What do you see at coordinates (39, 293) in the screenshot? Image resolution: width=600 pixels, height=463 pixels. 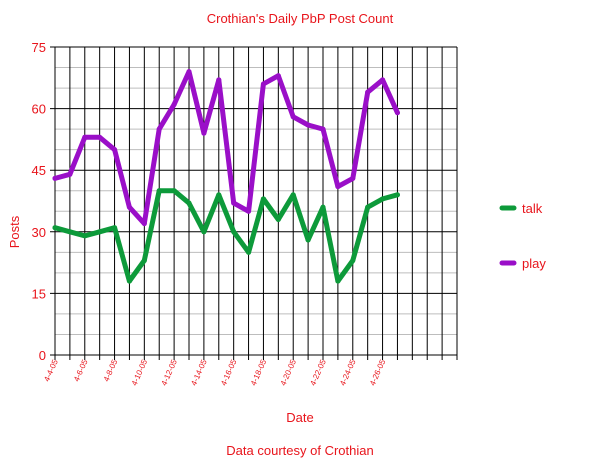 I see `y-tick-label: 15` at bounding box center [39, 293].